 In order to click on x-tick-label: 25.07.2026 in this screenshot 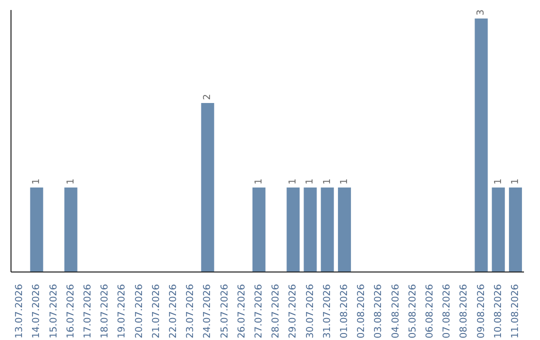, I will do `click(224, 311)`.